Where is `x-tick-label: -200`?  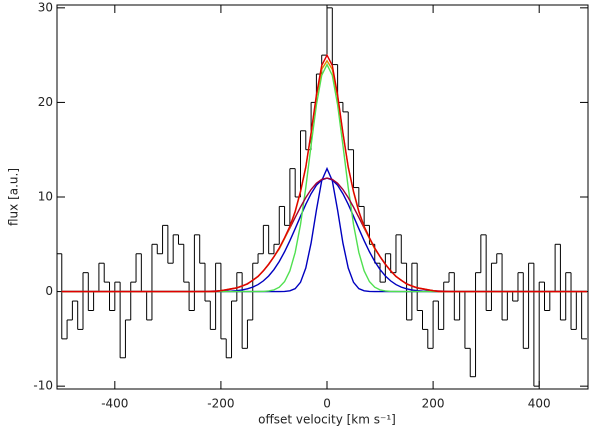
x-tick-label: -200 is located at coordinates (220, 404).